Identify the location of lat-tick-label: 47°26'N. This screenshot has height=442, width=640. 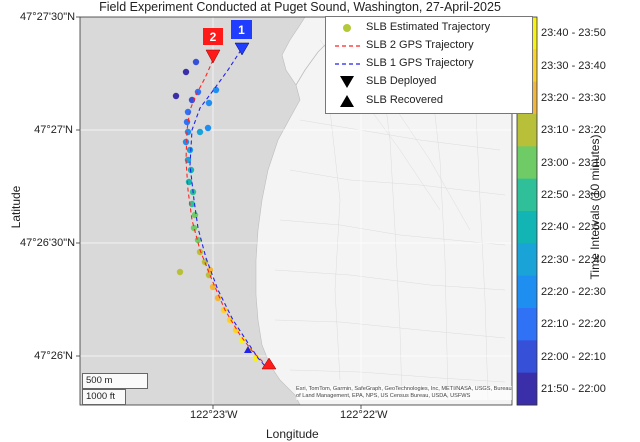
(53, 356).